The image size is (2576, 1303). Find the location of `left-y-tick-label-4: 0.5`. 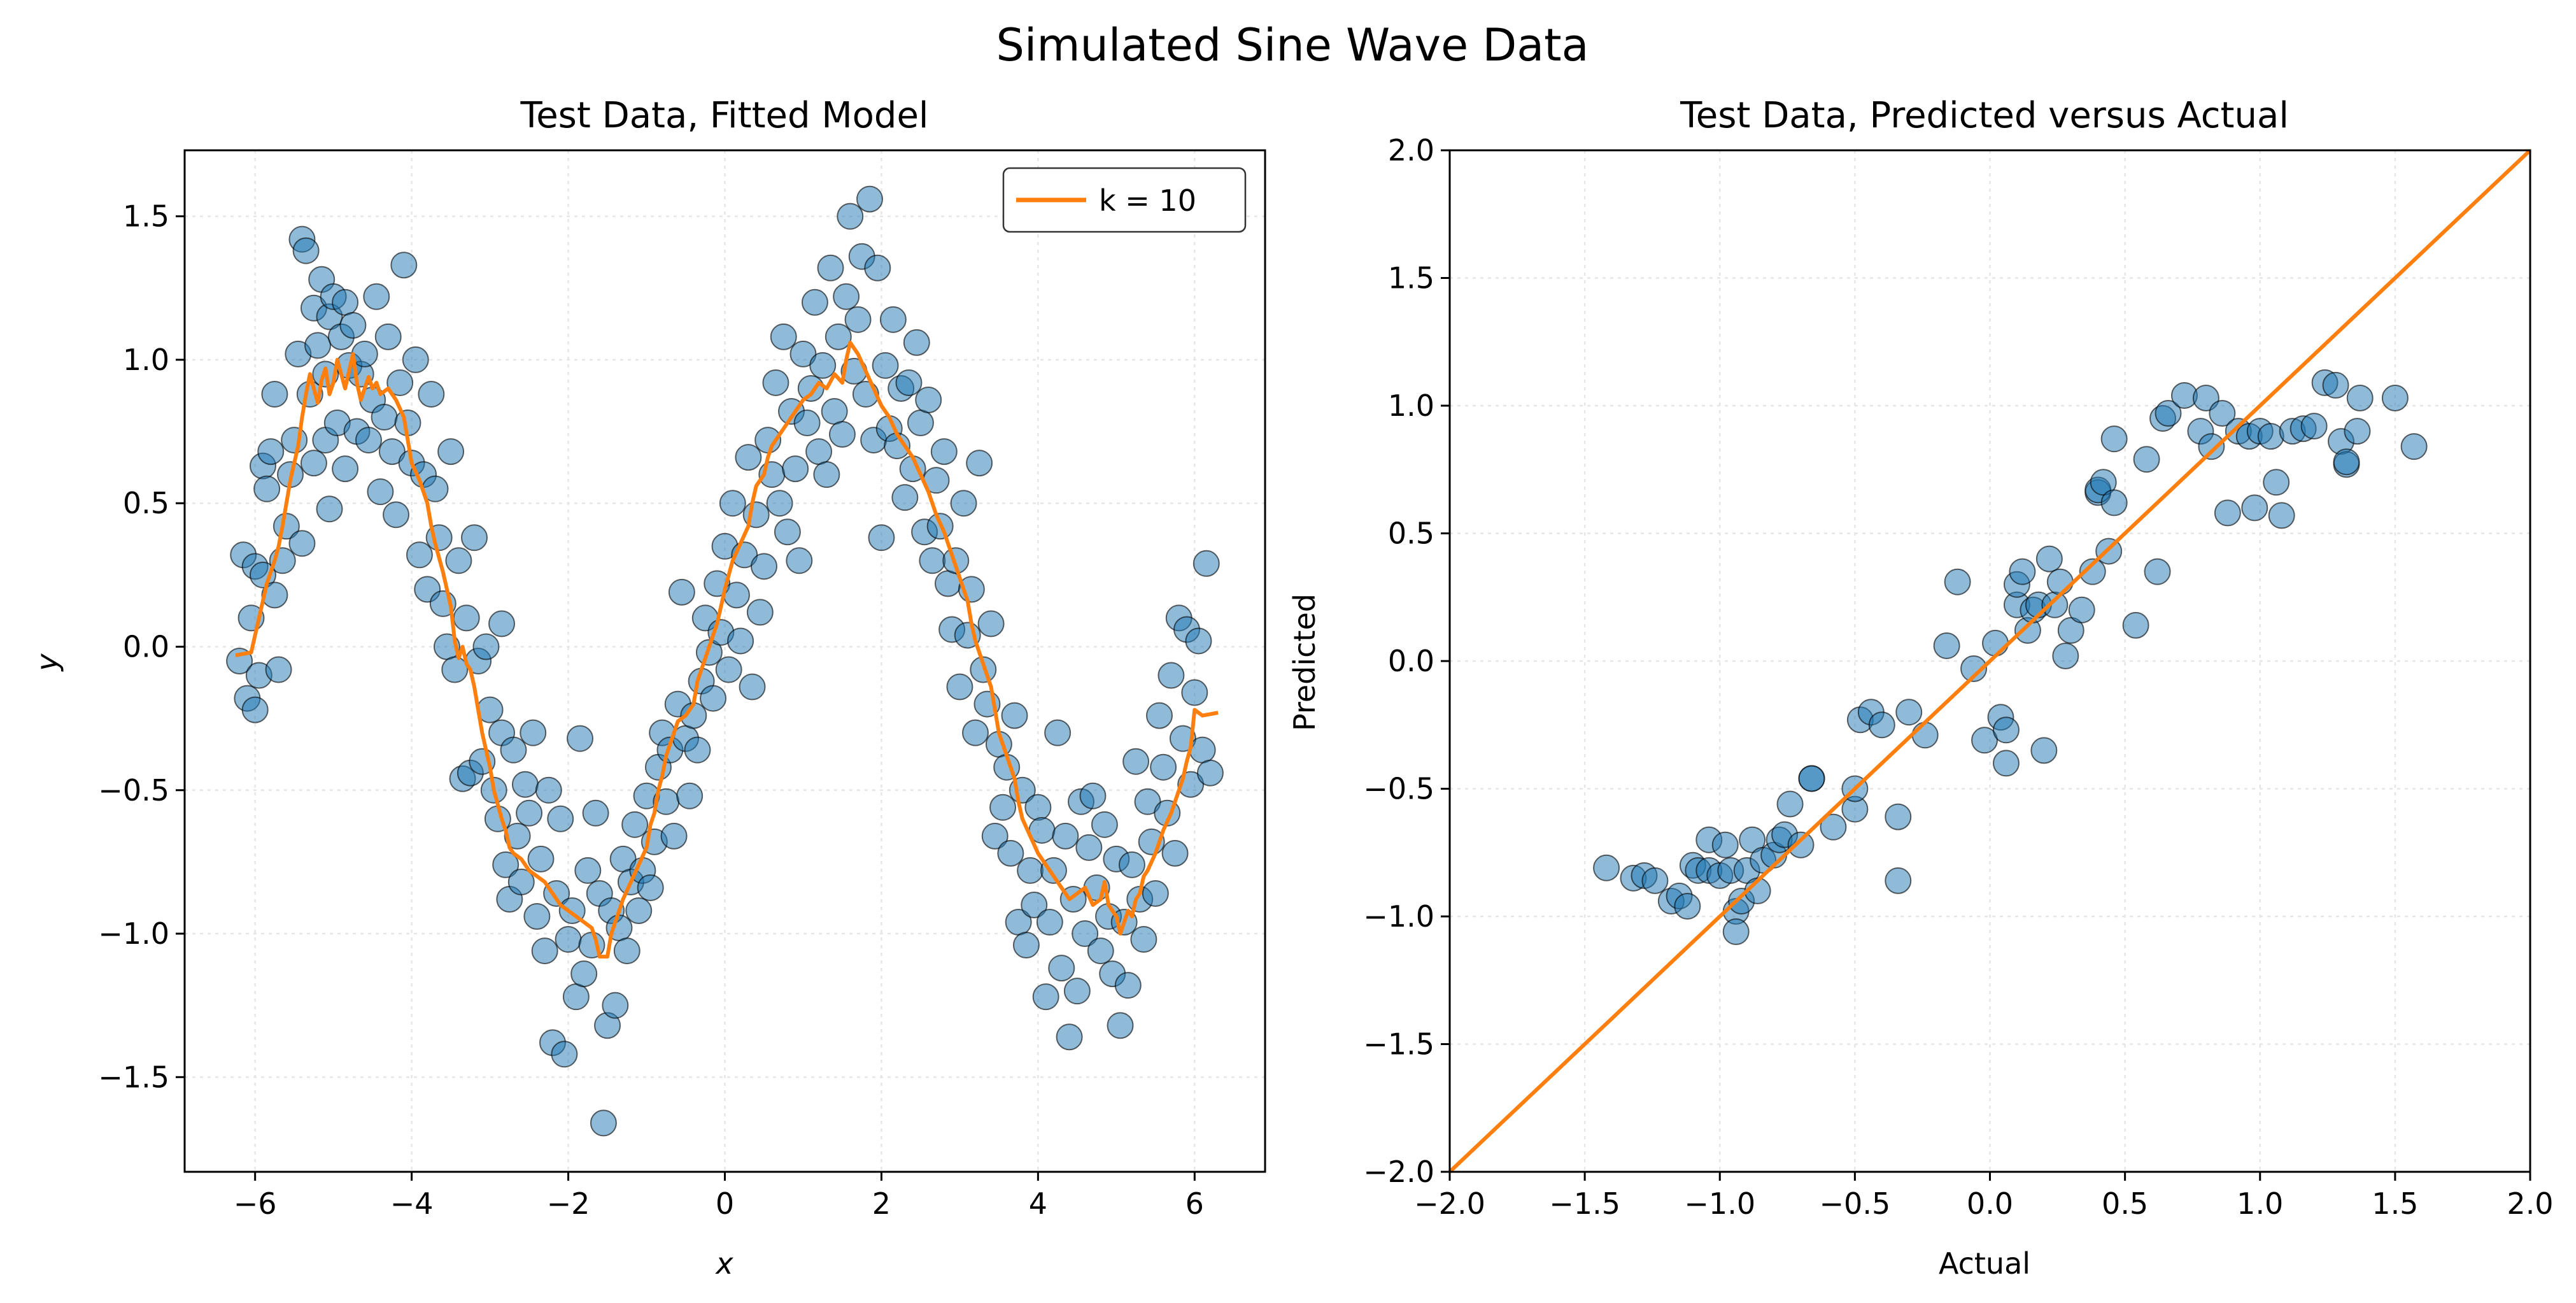

left-y-tick-label-4: 0.5 is located at coordinates (146, 503).